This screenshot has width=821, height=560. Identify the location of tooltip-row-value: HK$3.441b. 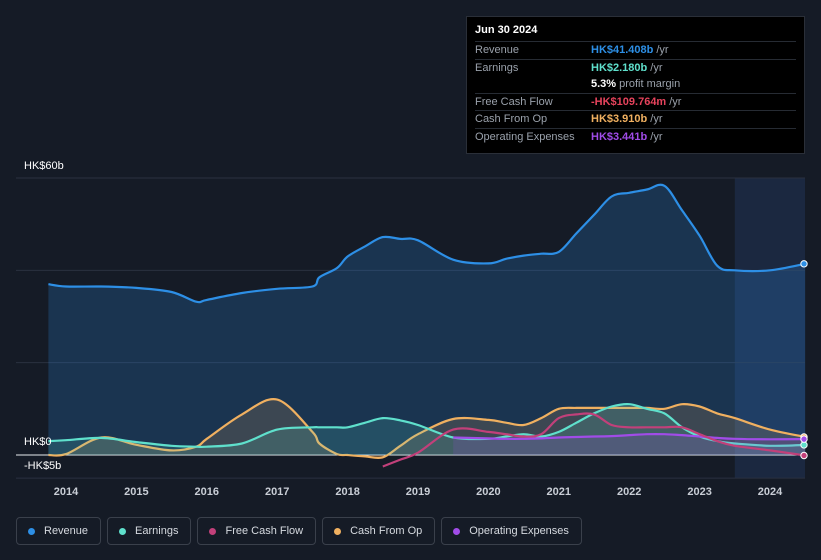
(619, 136).